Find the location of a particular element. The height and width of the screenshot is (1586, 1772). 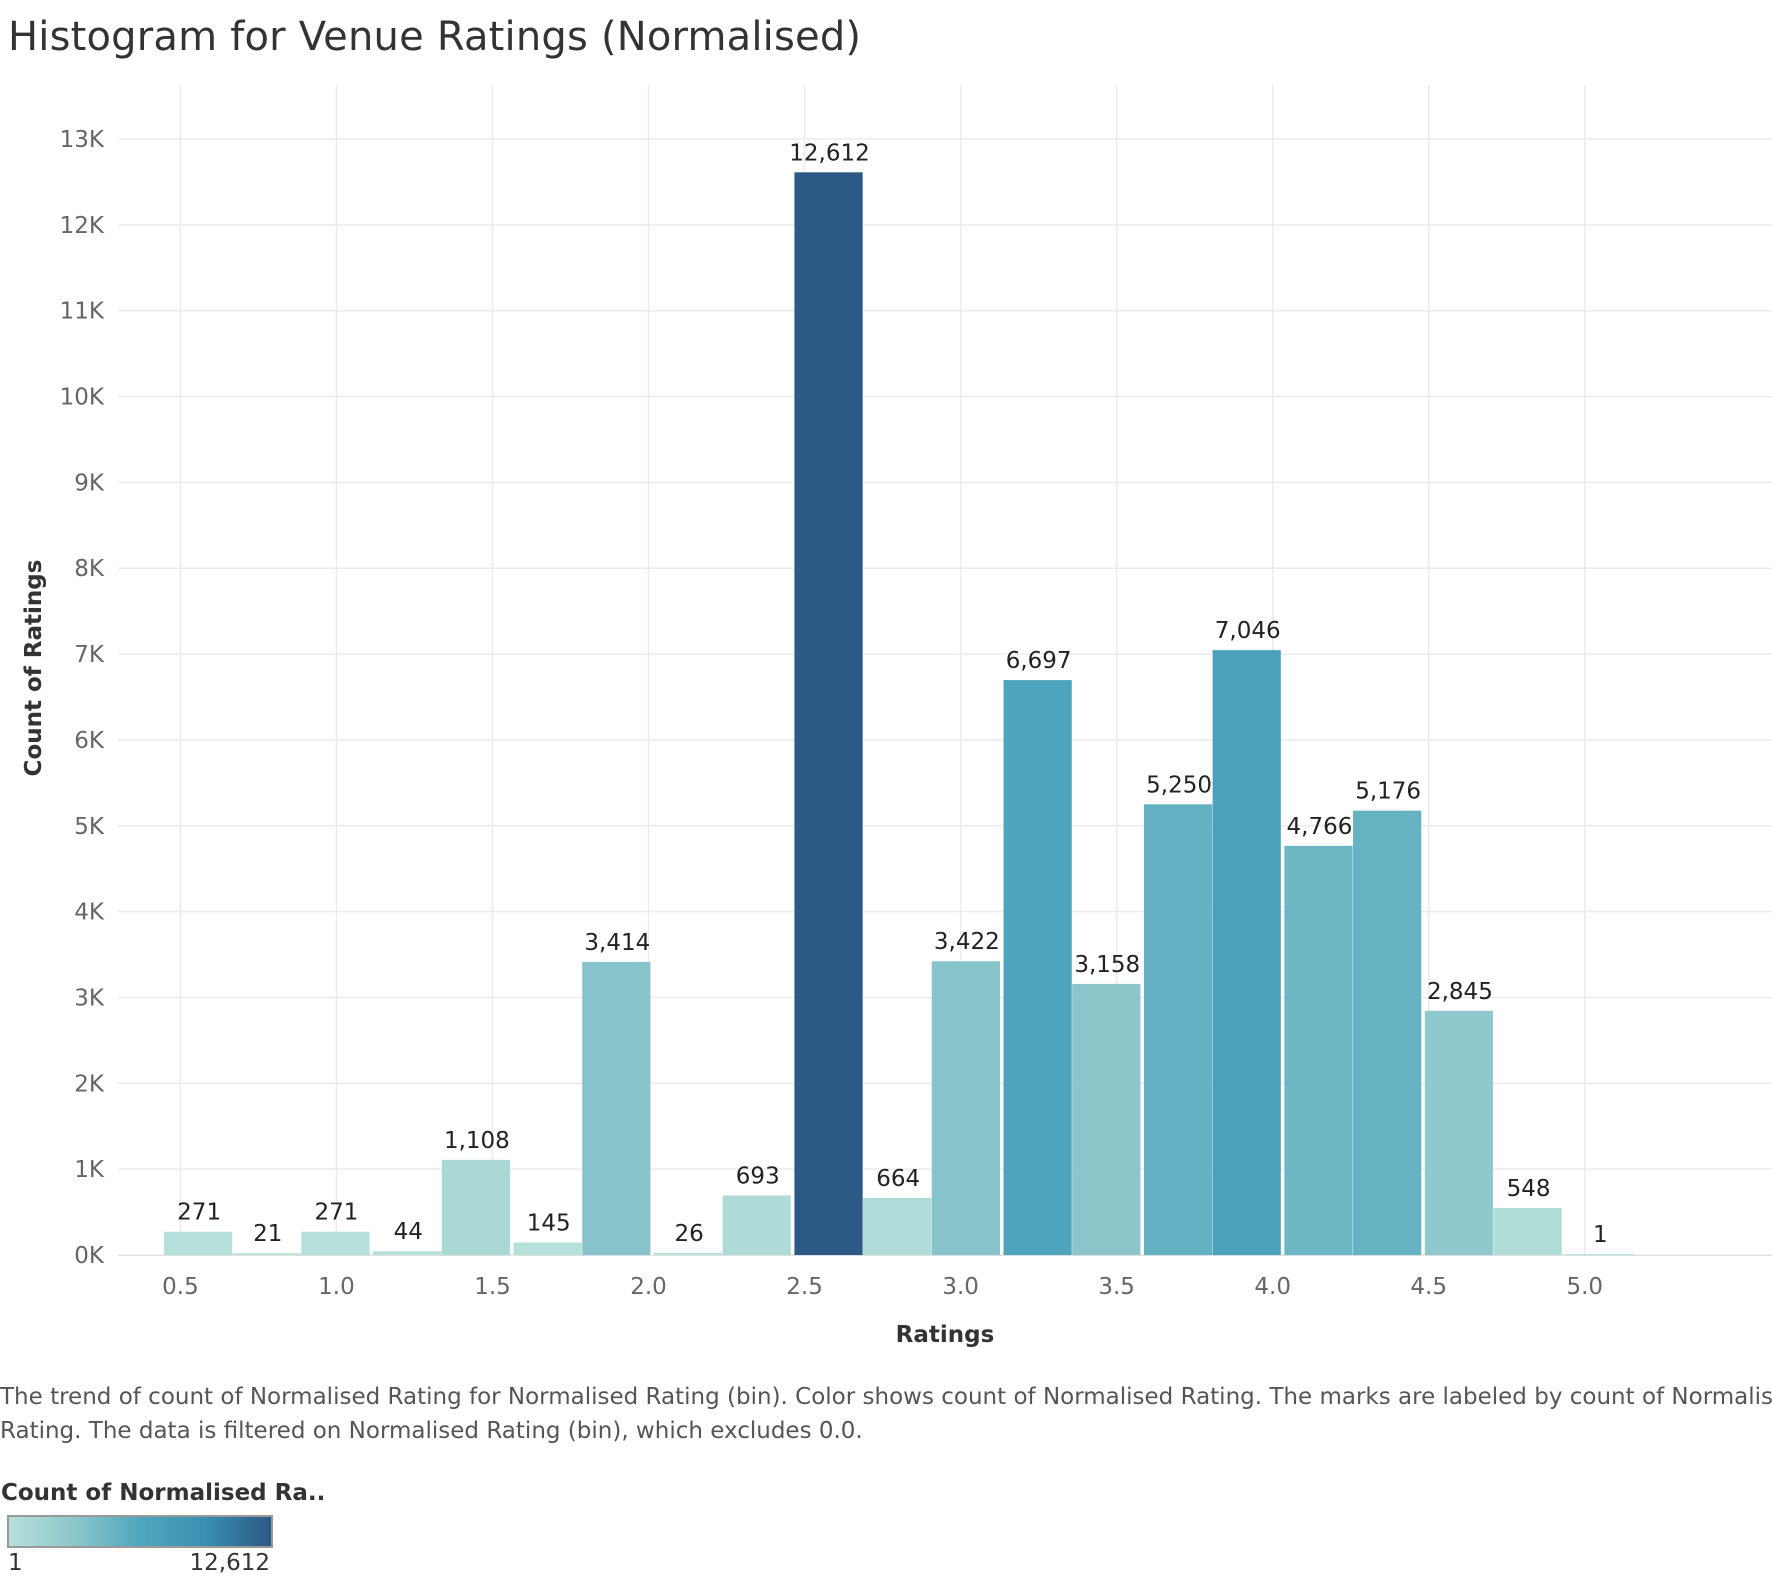

bar-data-label: 3,158 is located at coordinates (1107, 965).